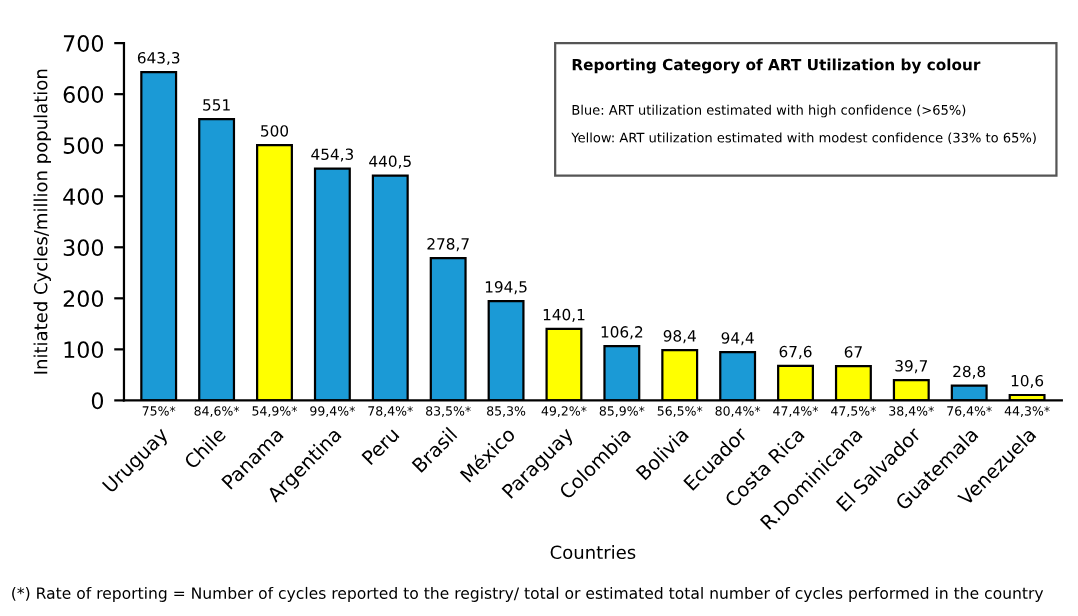  Describe the element at coordinates (83, 299) in the screenshot. I see `y-tick-label: 200` at that location.